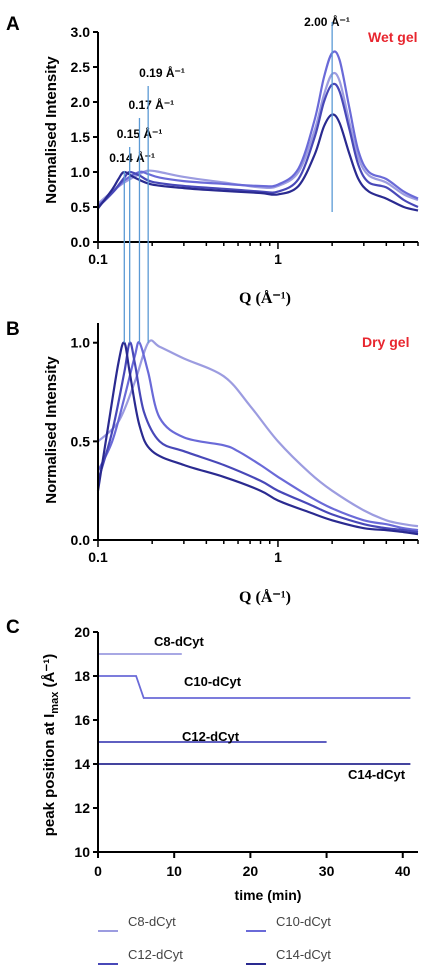 This screenshot has height=971, width=428. What do you see at coordinates (82, 676) in the screenshot?
I see `panel-c-ytick-label: 18` at bounding box center [82, 676].